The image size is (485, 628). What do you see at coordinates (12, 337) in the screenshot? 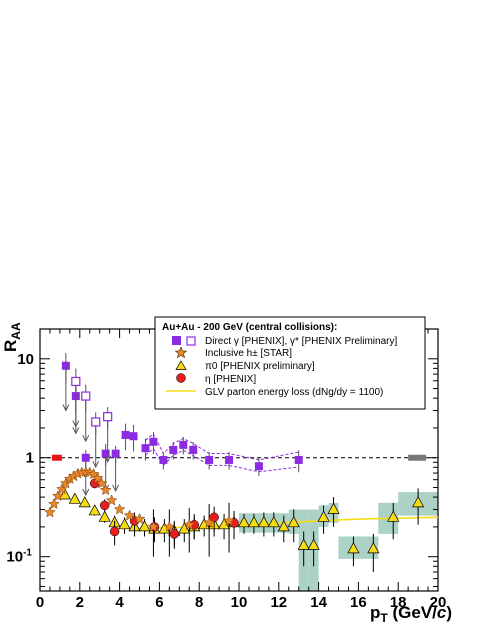
I see `y-axis-title: RAA` at bounding box center [12, 337].